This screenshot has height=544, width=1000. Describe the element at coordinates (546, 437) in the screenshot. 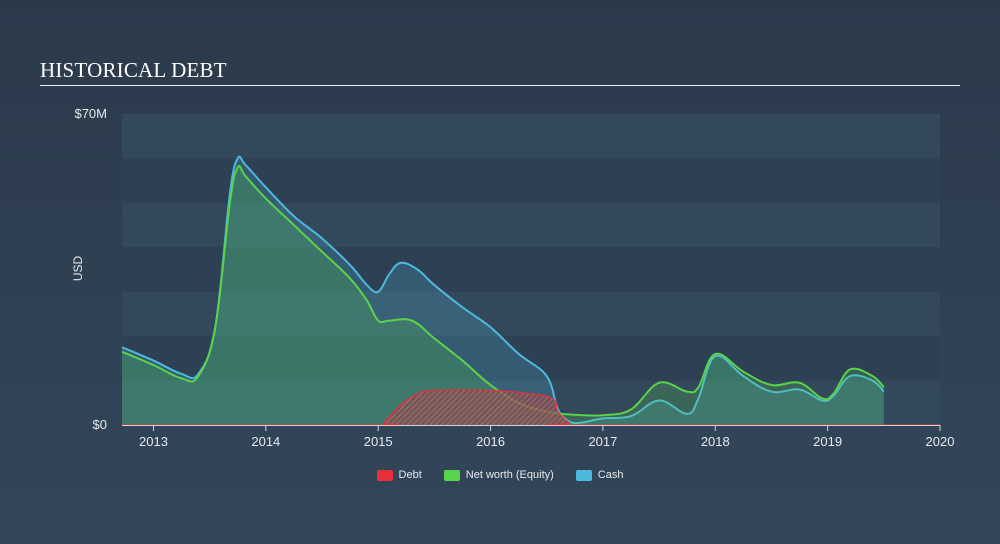

I see `x-axis-ticks: 2013 2014 2015 2016 2017 2018 2019 2020` at that location.